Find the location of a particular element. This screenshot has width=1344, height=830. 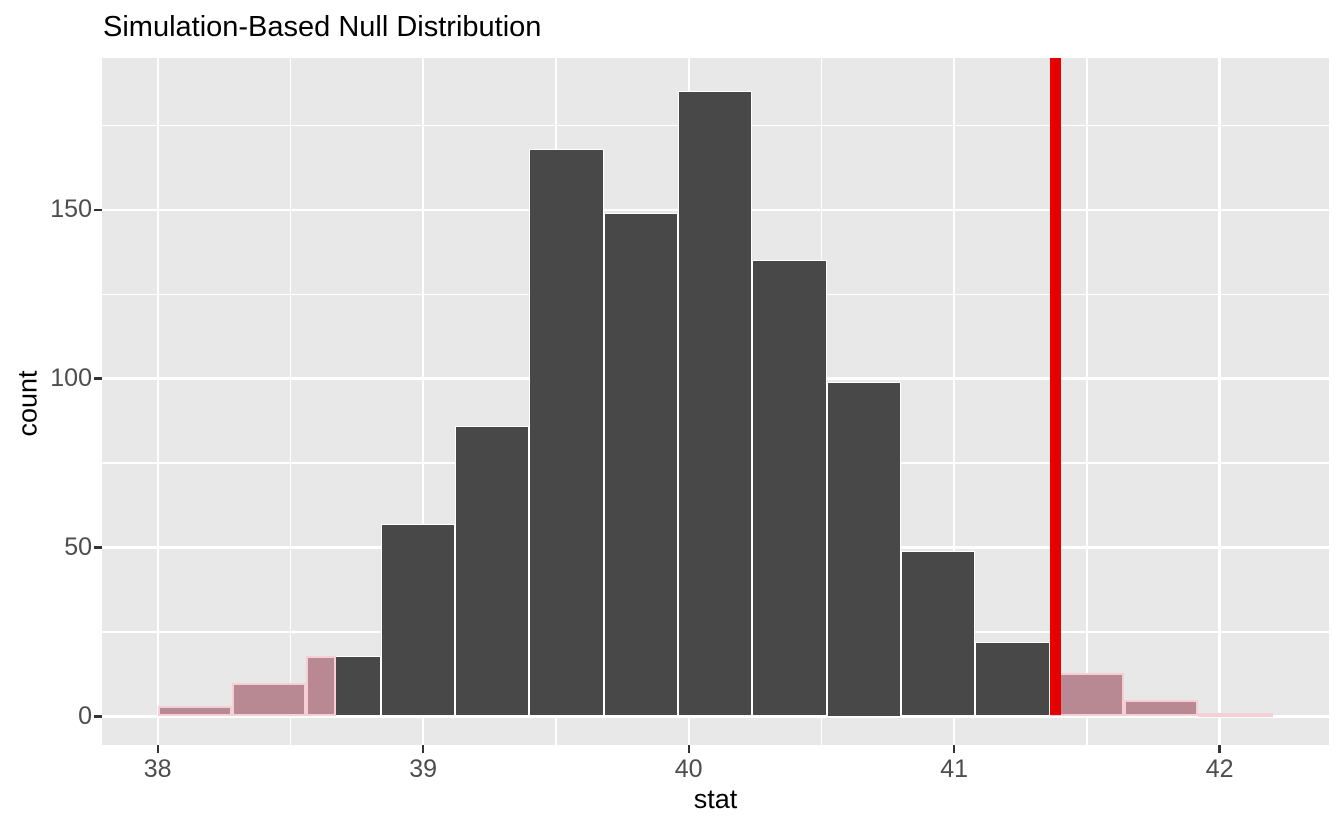

x-tick-label: 40 is located at coordinates (688, 769).